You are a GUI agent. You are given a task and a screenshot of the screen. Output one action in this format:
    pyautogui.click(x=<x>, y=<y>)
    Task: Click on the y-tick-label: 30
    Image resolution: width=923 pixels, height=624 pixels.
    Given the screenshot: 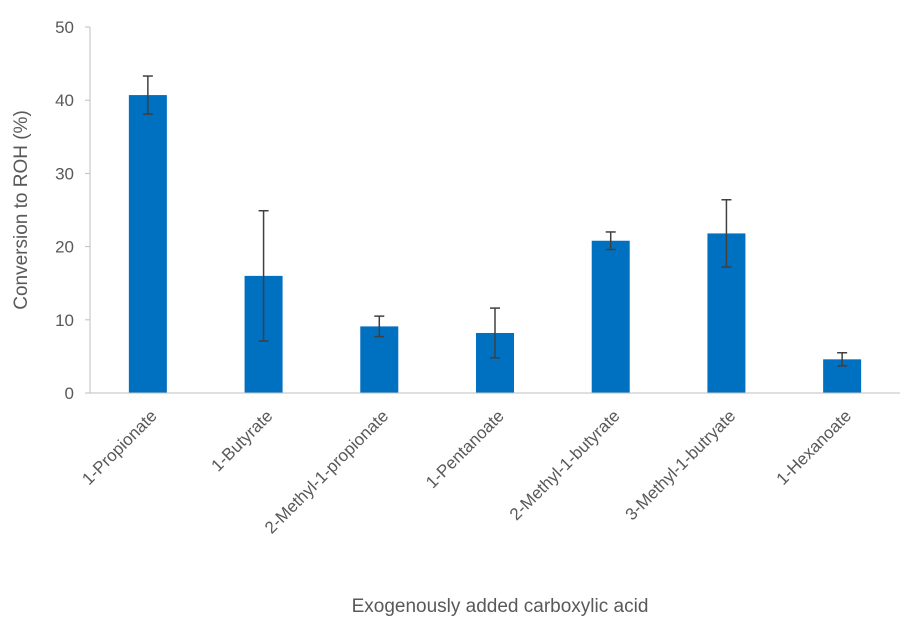 What is the action you would take?
    pyautogui.click(x=64, y=173)
    